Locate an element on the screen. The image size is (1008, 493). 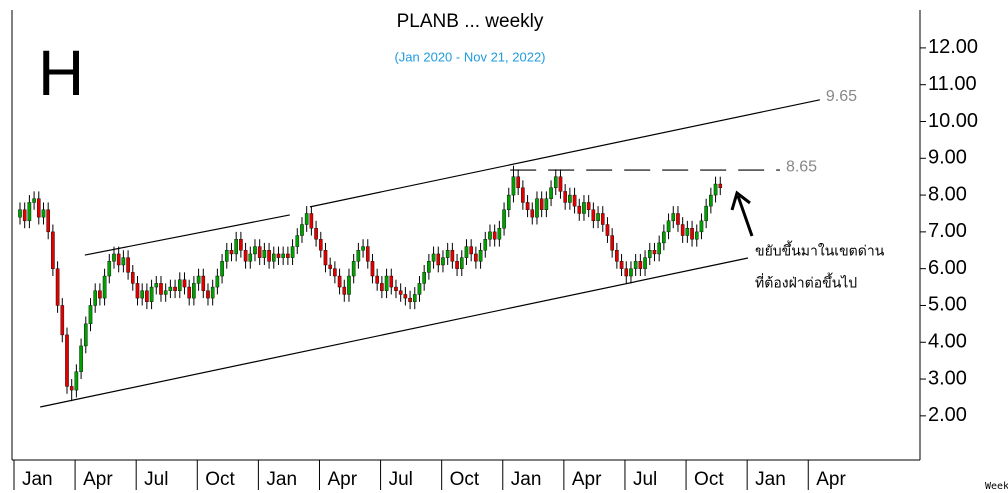
x-tick-label: Jul is located at coordinates (401, 479).